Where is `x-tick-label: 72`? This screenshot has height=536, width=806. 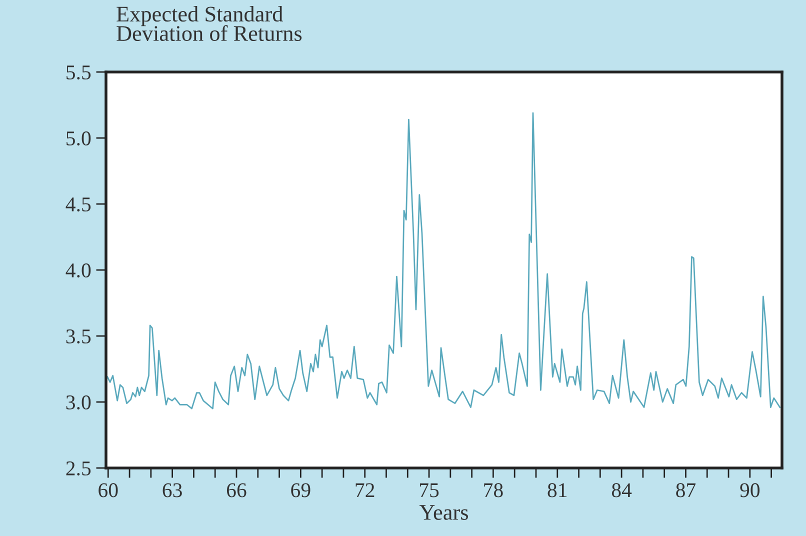 x-tick-label: 72 is located at coordinates (365, 490).